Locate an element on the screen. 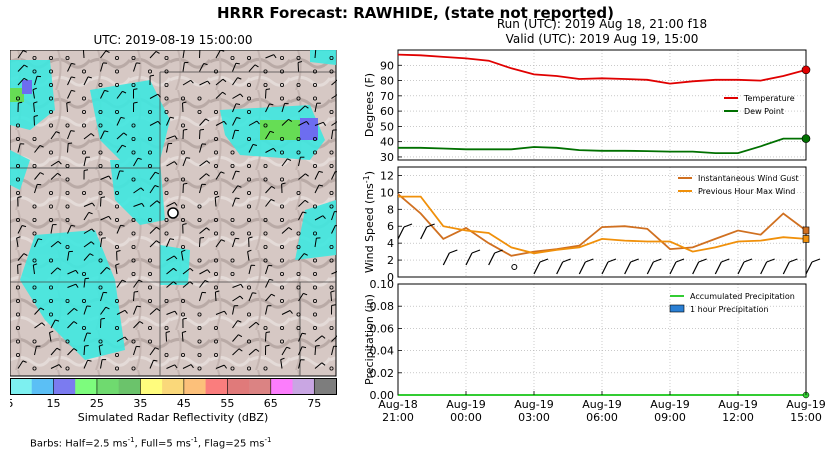 Image resolution: width=831 pixels, height=460 pixels. legend-label: Temperature is located at coordinates (769, 98).